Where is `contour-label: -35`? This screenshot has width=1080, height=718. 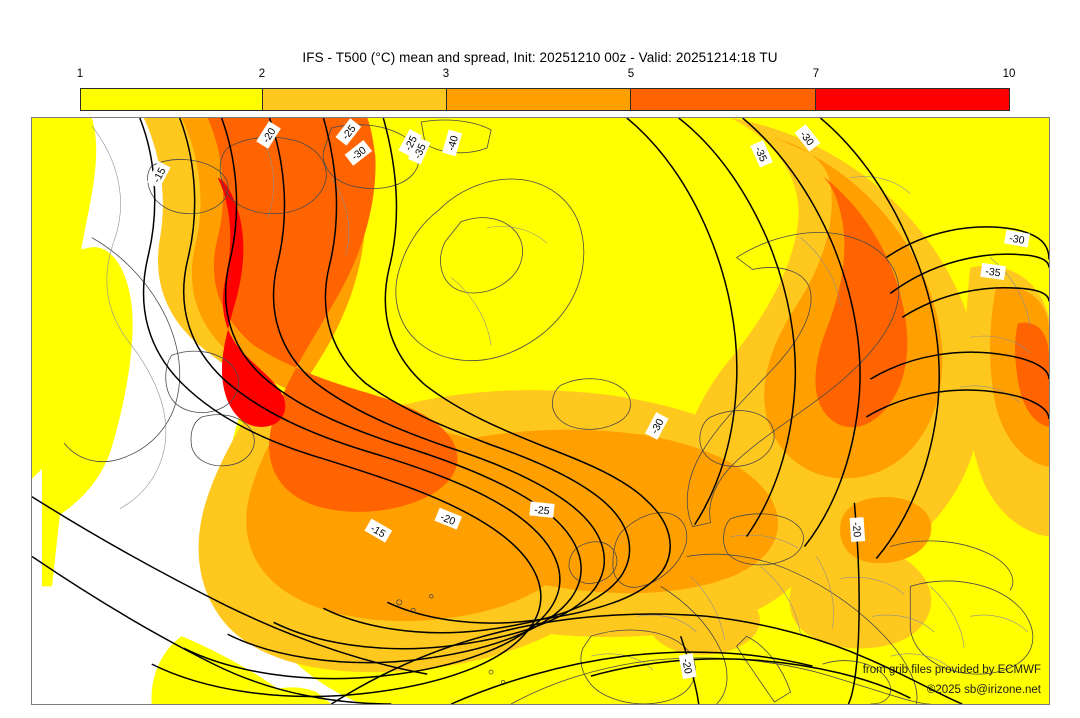 contour-label: -35 is located at coordinates (993, 272).